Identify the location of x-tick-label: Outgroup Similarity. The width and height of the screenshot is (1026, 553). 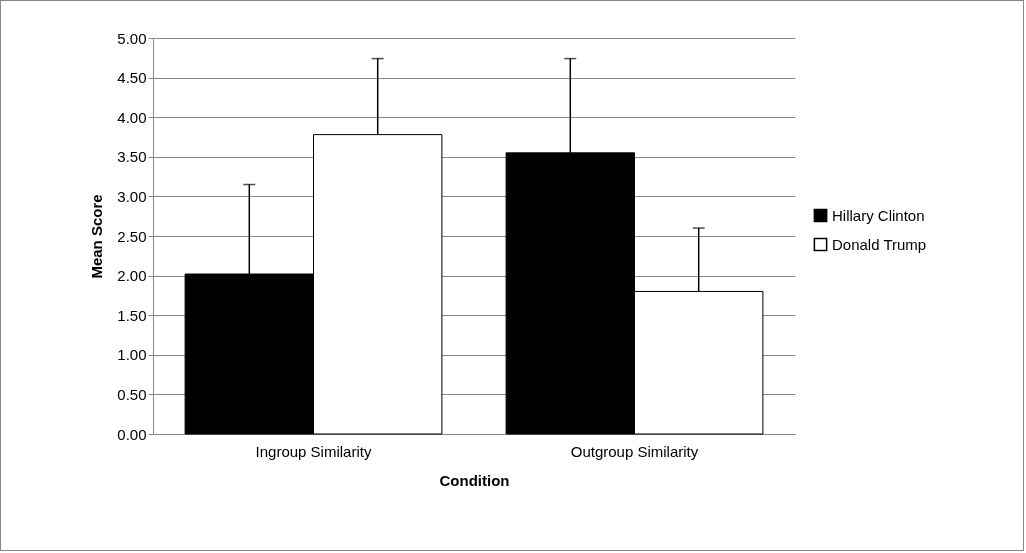
(634, 451).